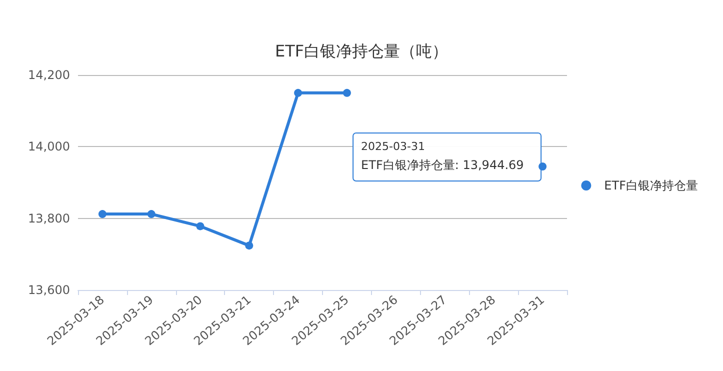  What do you see at coordinates (442, 156) in the screenshot?
I see `annotation: 2025-03-31 ETF白银净持仓量: 13,944.69` at bounding box center [442, 156].